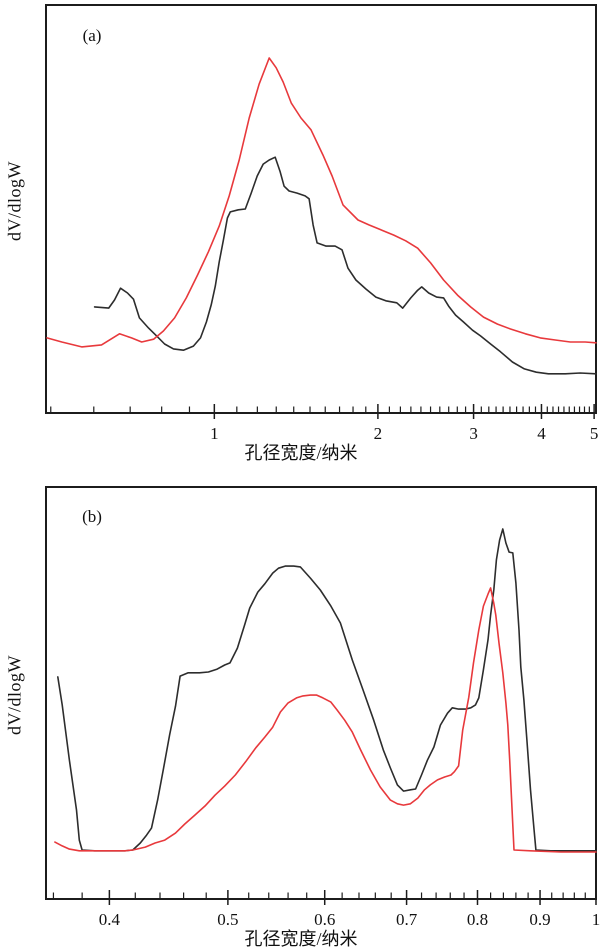 This screenshot has height=949, width=600. I want to click on x-tick-label-a-4: 4, so click(541, 433).